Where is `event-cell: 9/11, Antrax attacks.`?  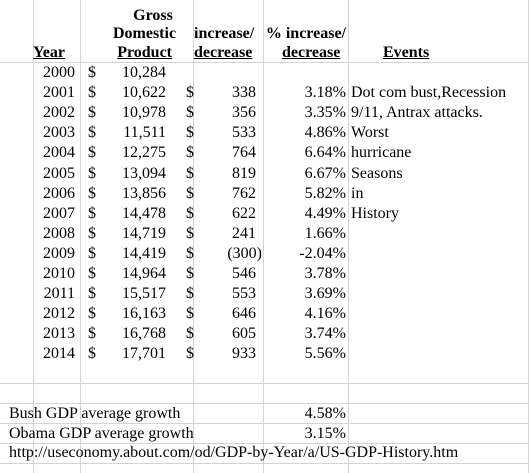 event-cell: 9/11, Antrax attacks. is located at coordinates (417, 112).